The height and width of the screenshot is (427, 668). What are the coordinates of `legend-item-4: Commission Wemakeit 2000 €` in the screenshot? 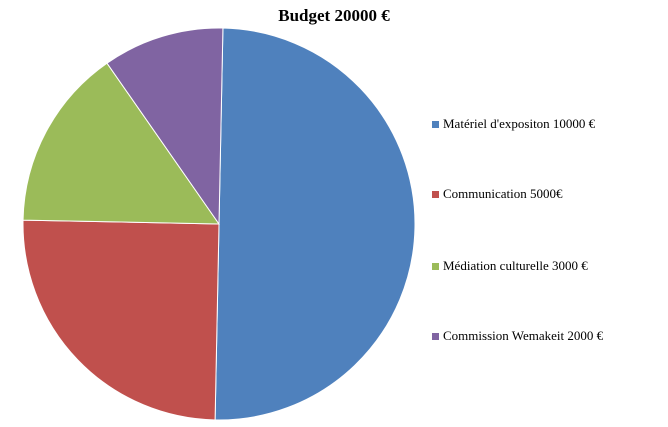 It's located at (517, 336).